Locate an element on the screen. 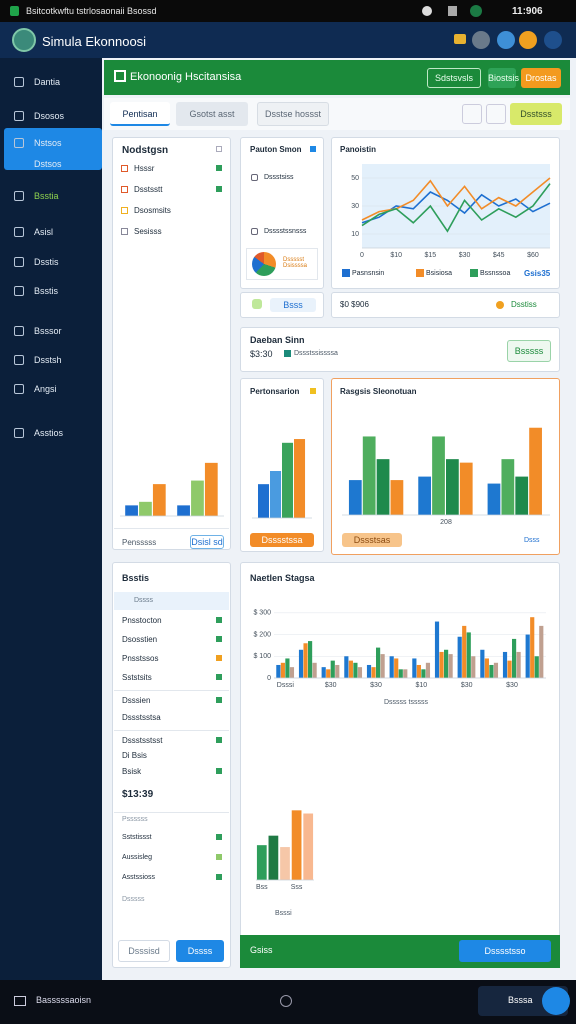 This screenshot has height=1024, width=576. sidebar-item: Dsosos is located at coordinates (49, 116).